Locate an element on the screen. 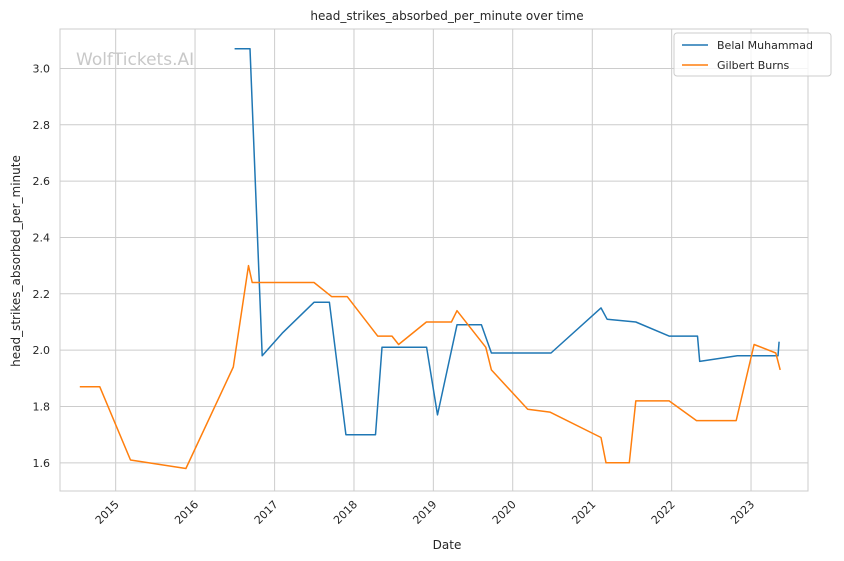 The width and height of the screenshot is (844, 561). y-tick-label: 1.8 is located at coordinates (42, 406).